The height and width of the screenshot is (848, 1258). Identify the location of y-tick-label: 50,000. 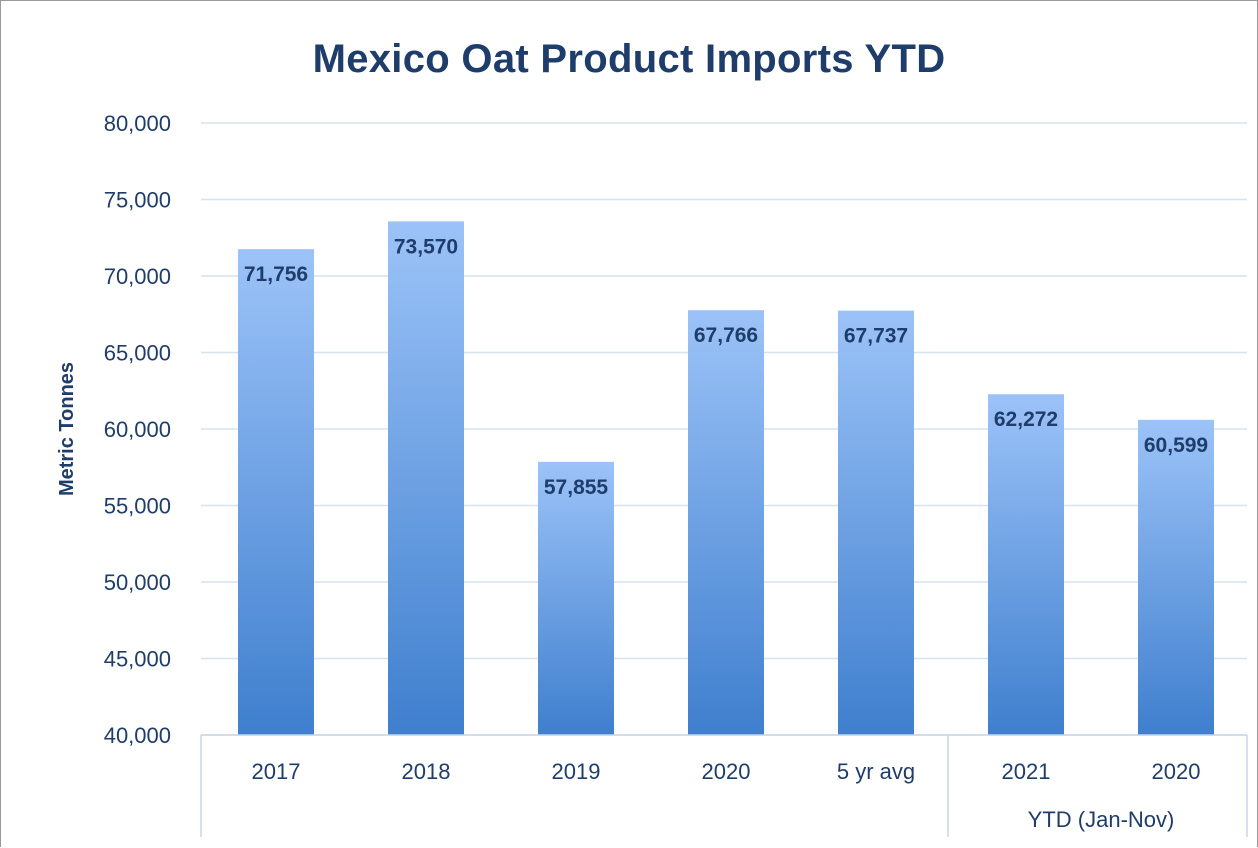
(137, 582).